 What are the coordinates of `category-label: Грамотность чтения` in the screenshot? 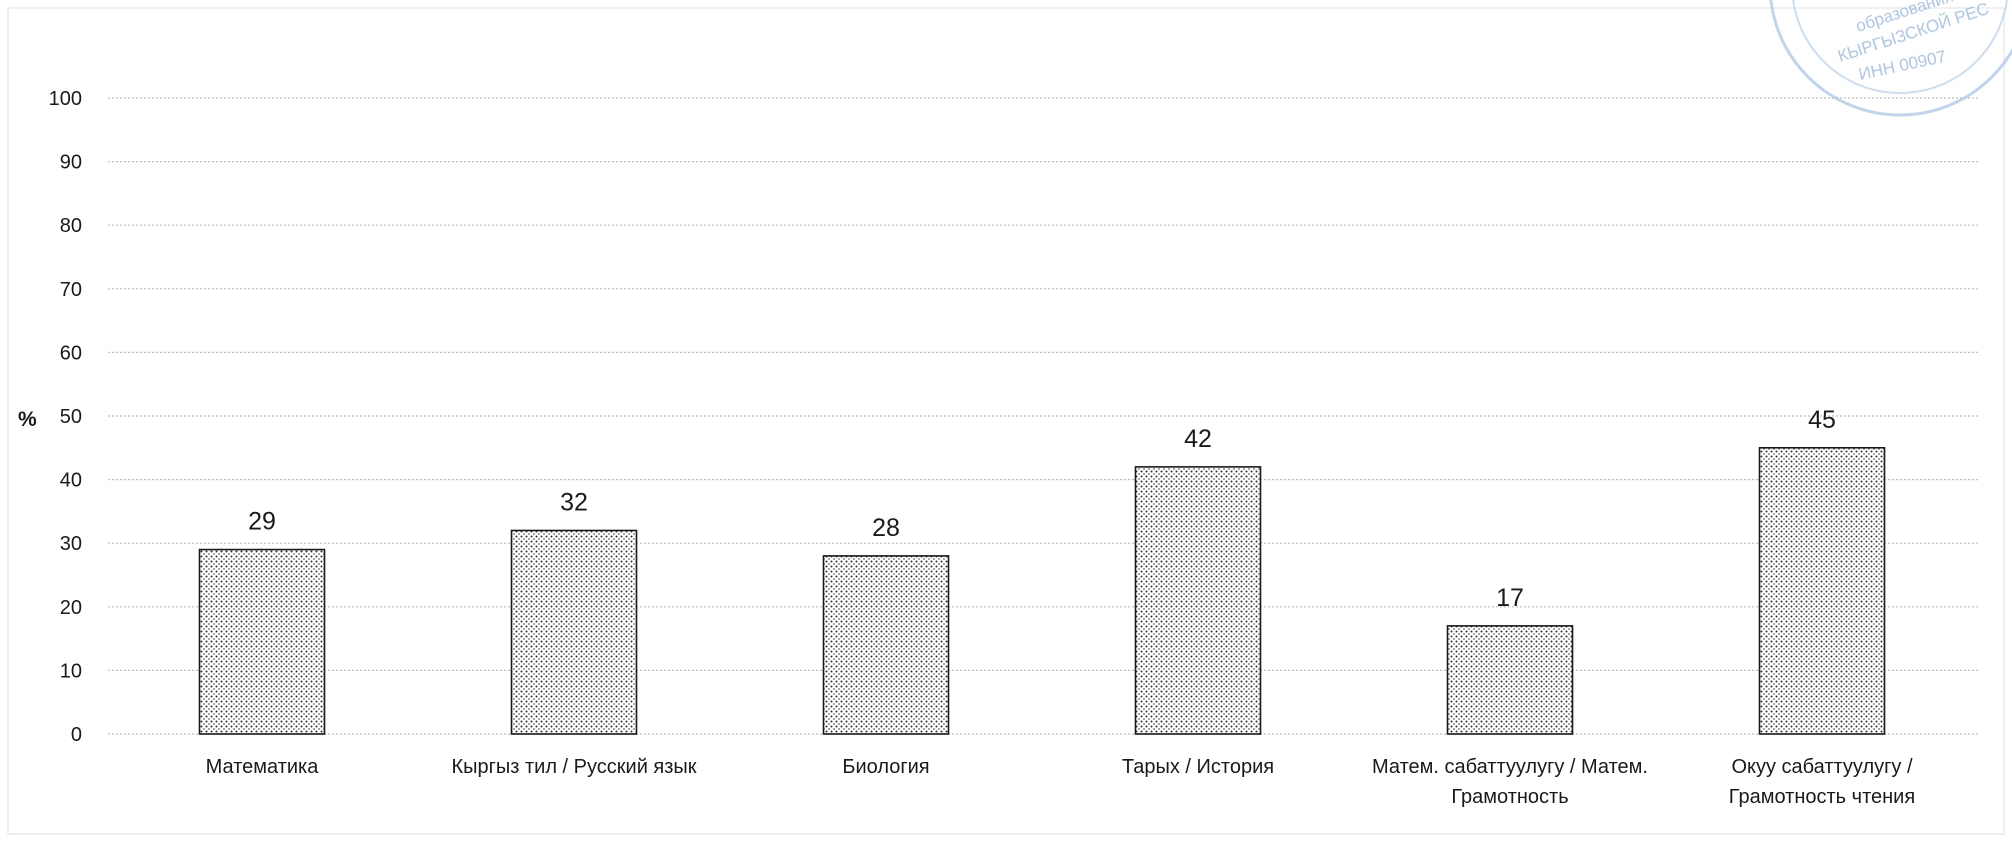 It's located at (1822, 797).